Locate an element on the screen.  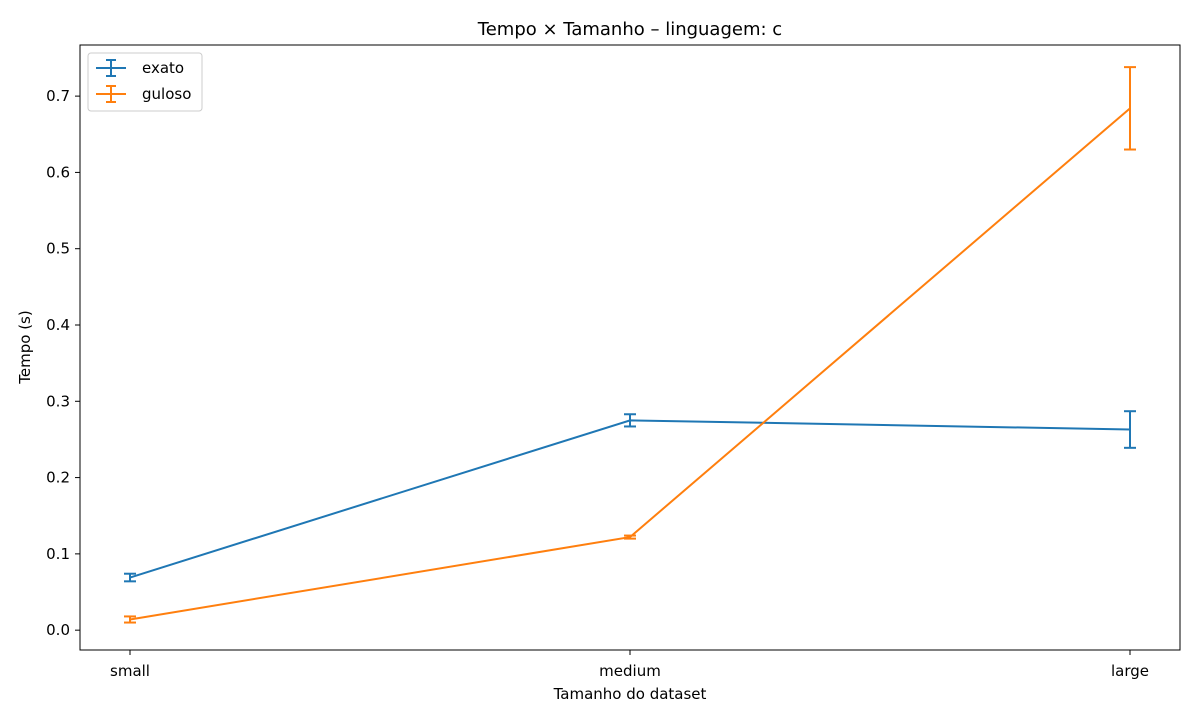
legend-label: guloso is located at coordinates (166, 94).